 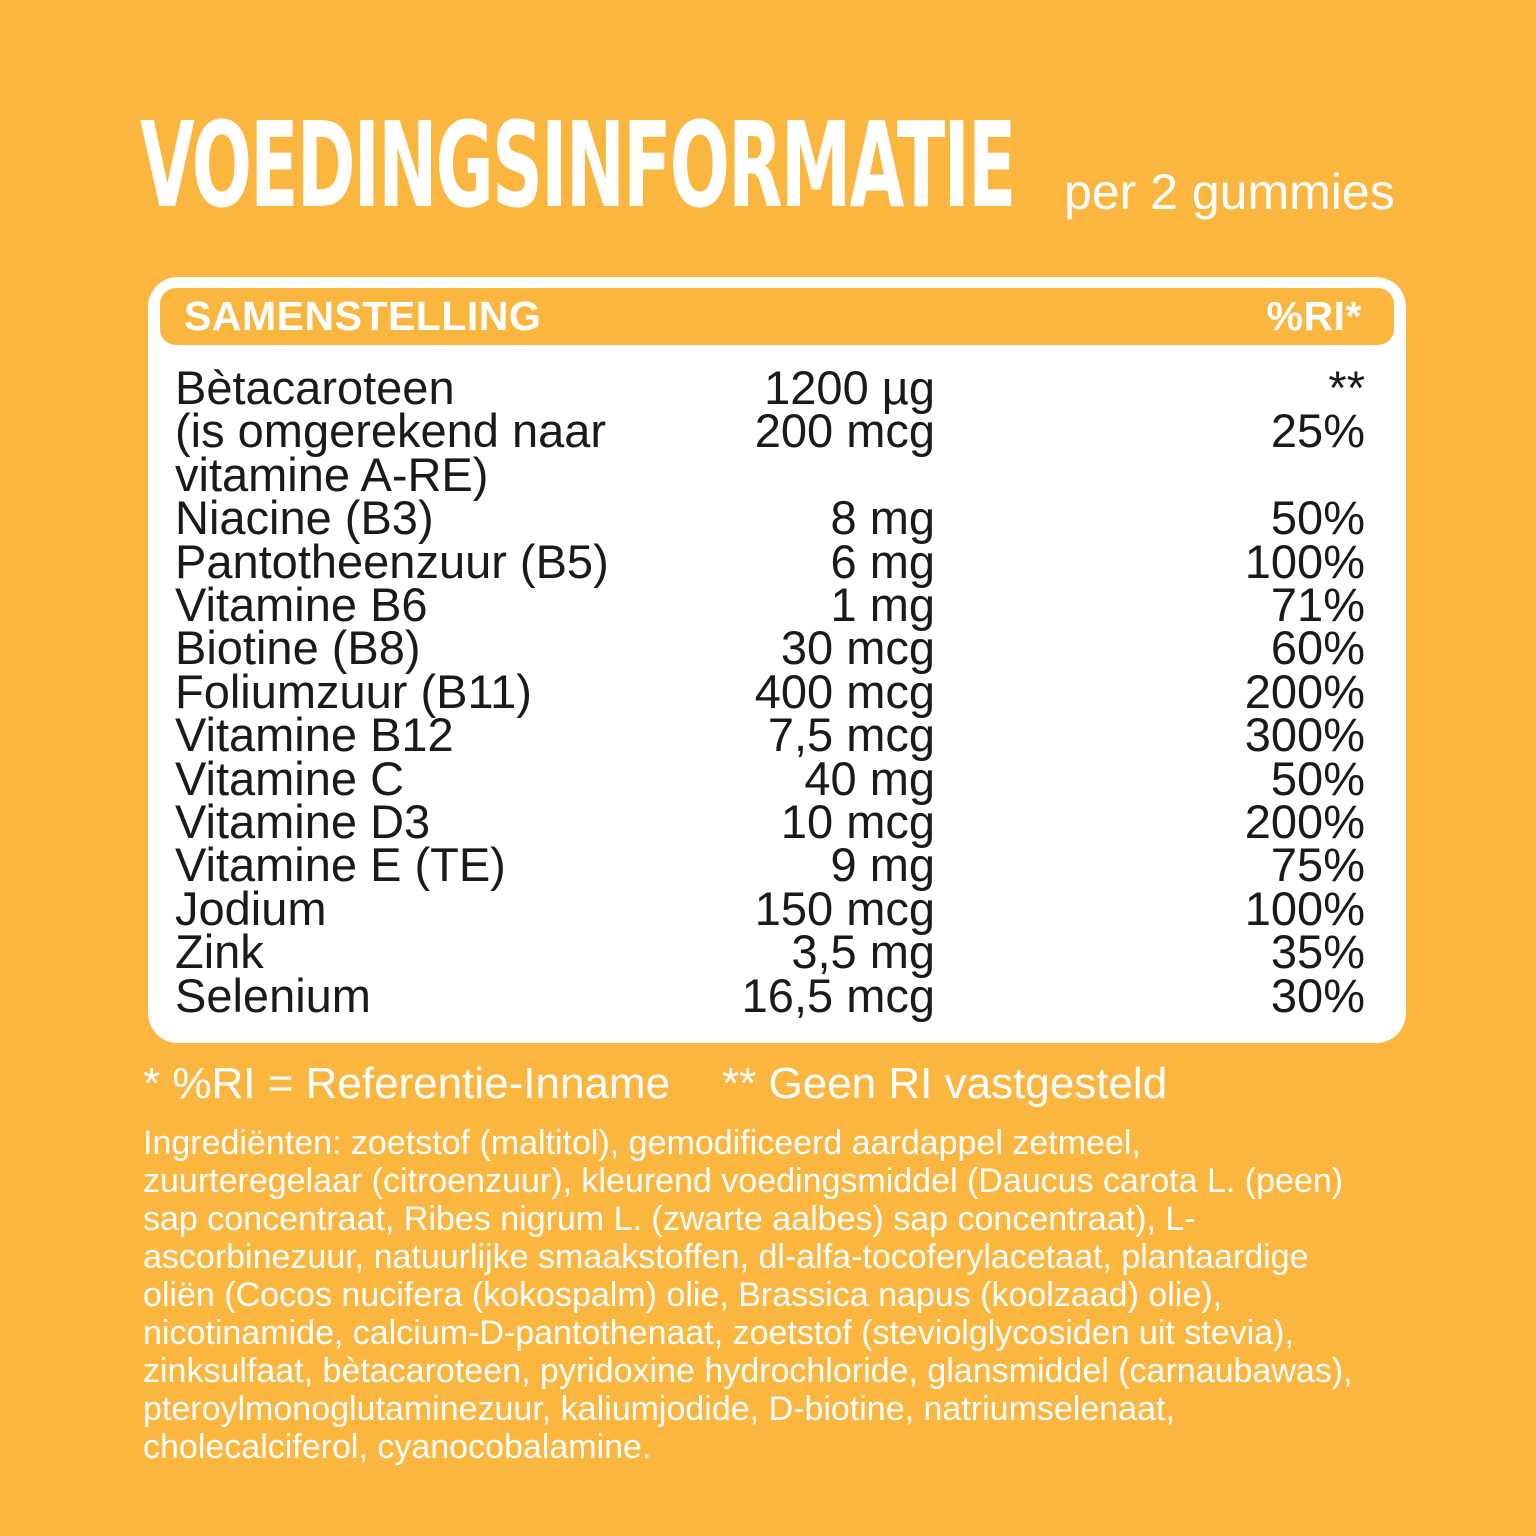 What do you see at coordinates (304, 518) in the screenshot?
I see `nutrient-name: Niacine (B3)` at bounding box center [304, 518].